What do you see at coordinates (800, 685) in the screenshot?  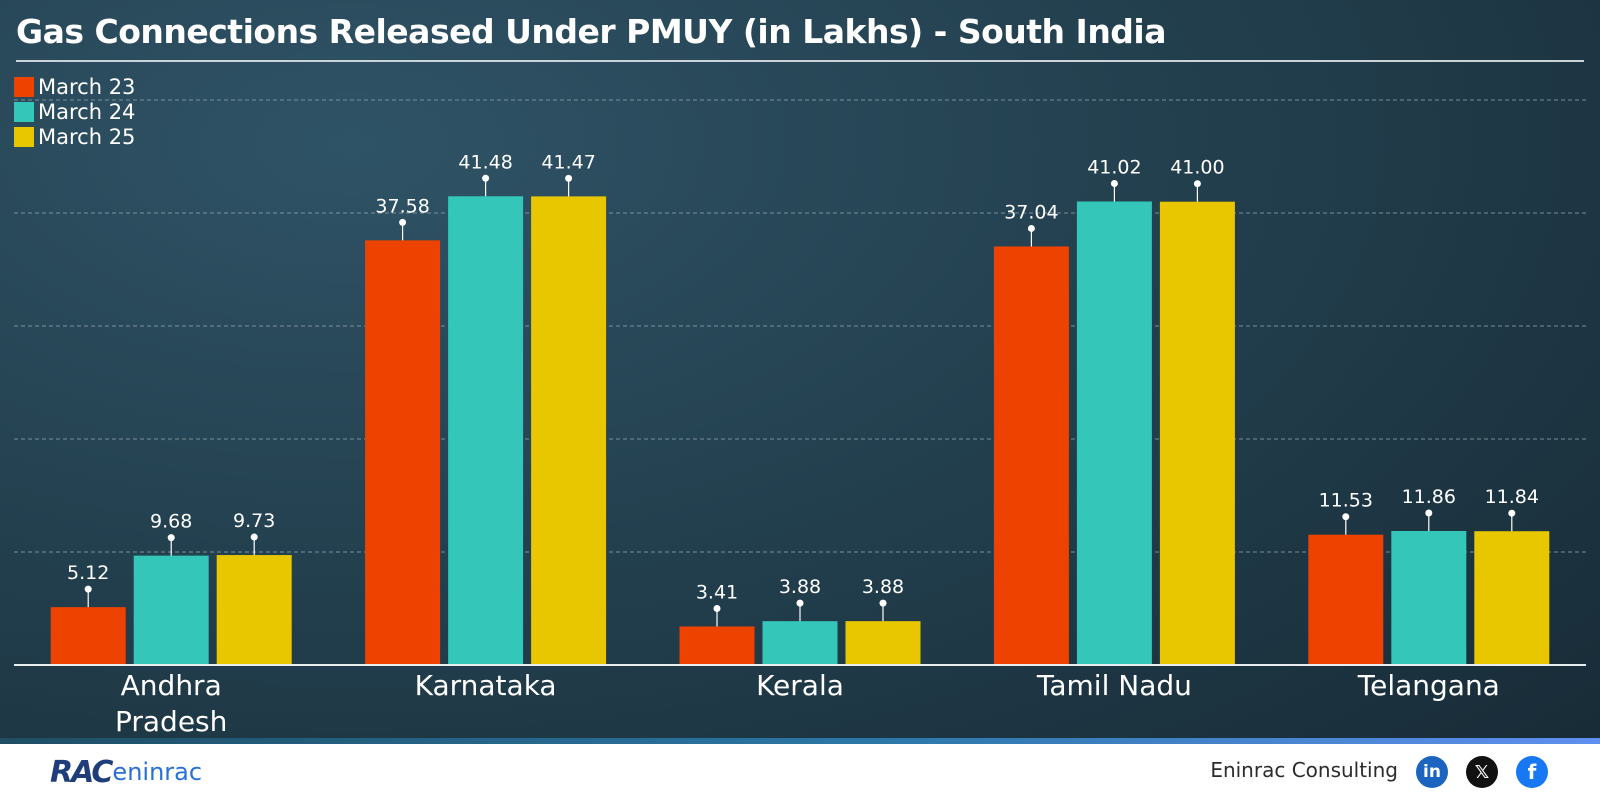 I see `x-tick-label: Kerala` at bounding box center [800, 685].